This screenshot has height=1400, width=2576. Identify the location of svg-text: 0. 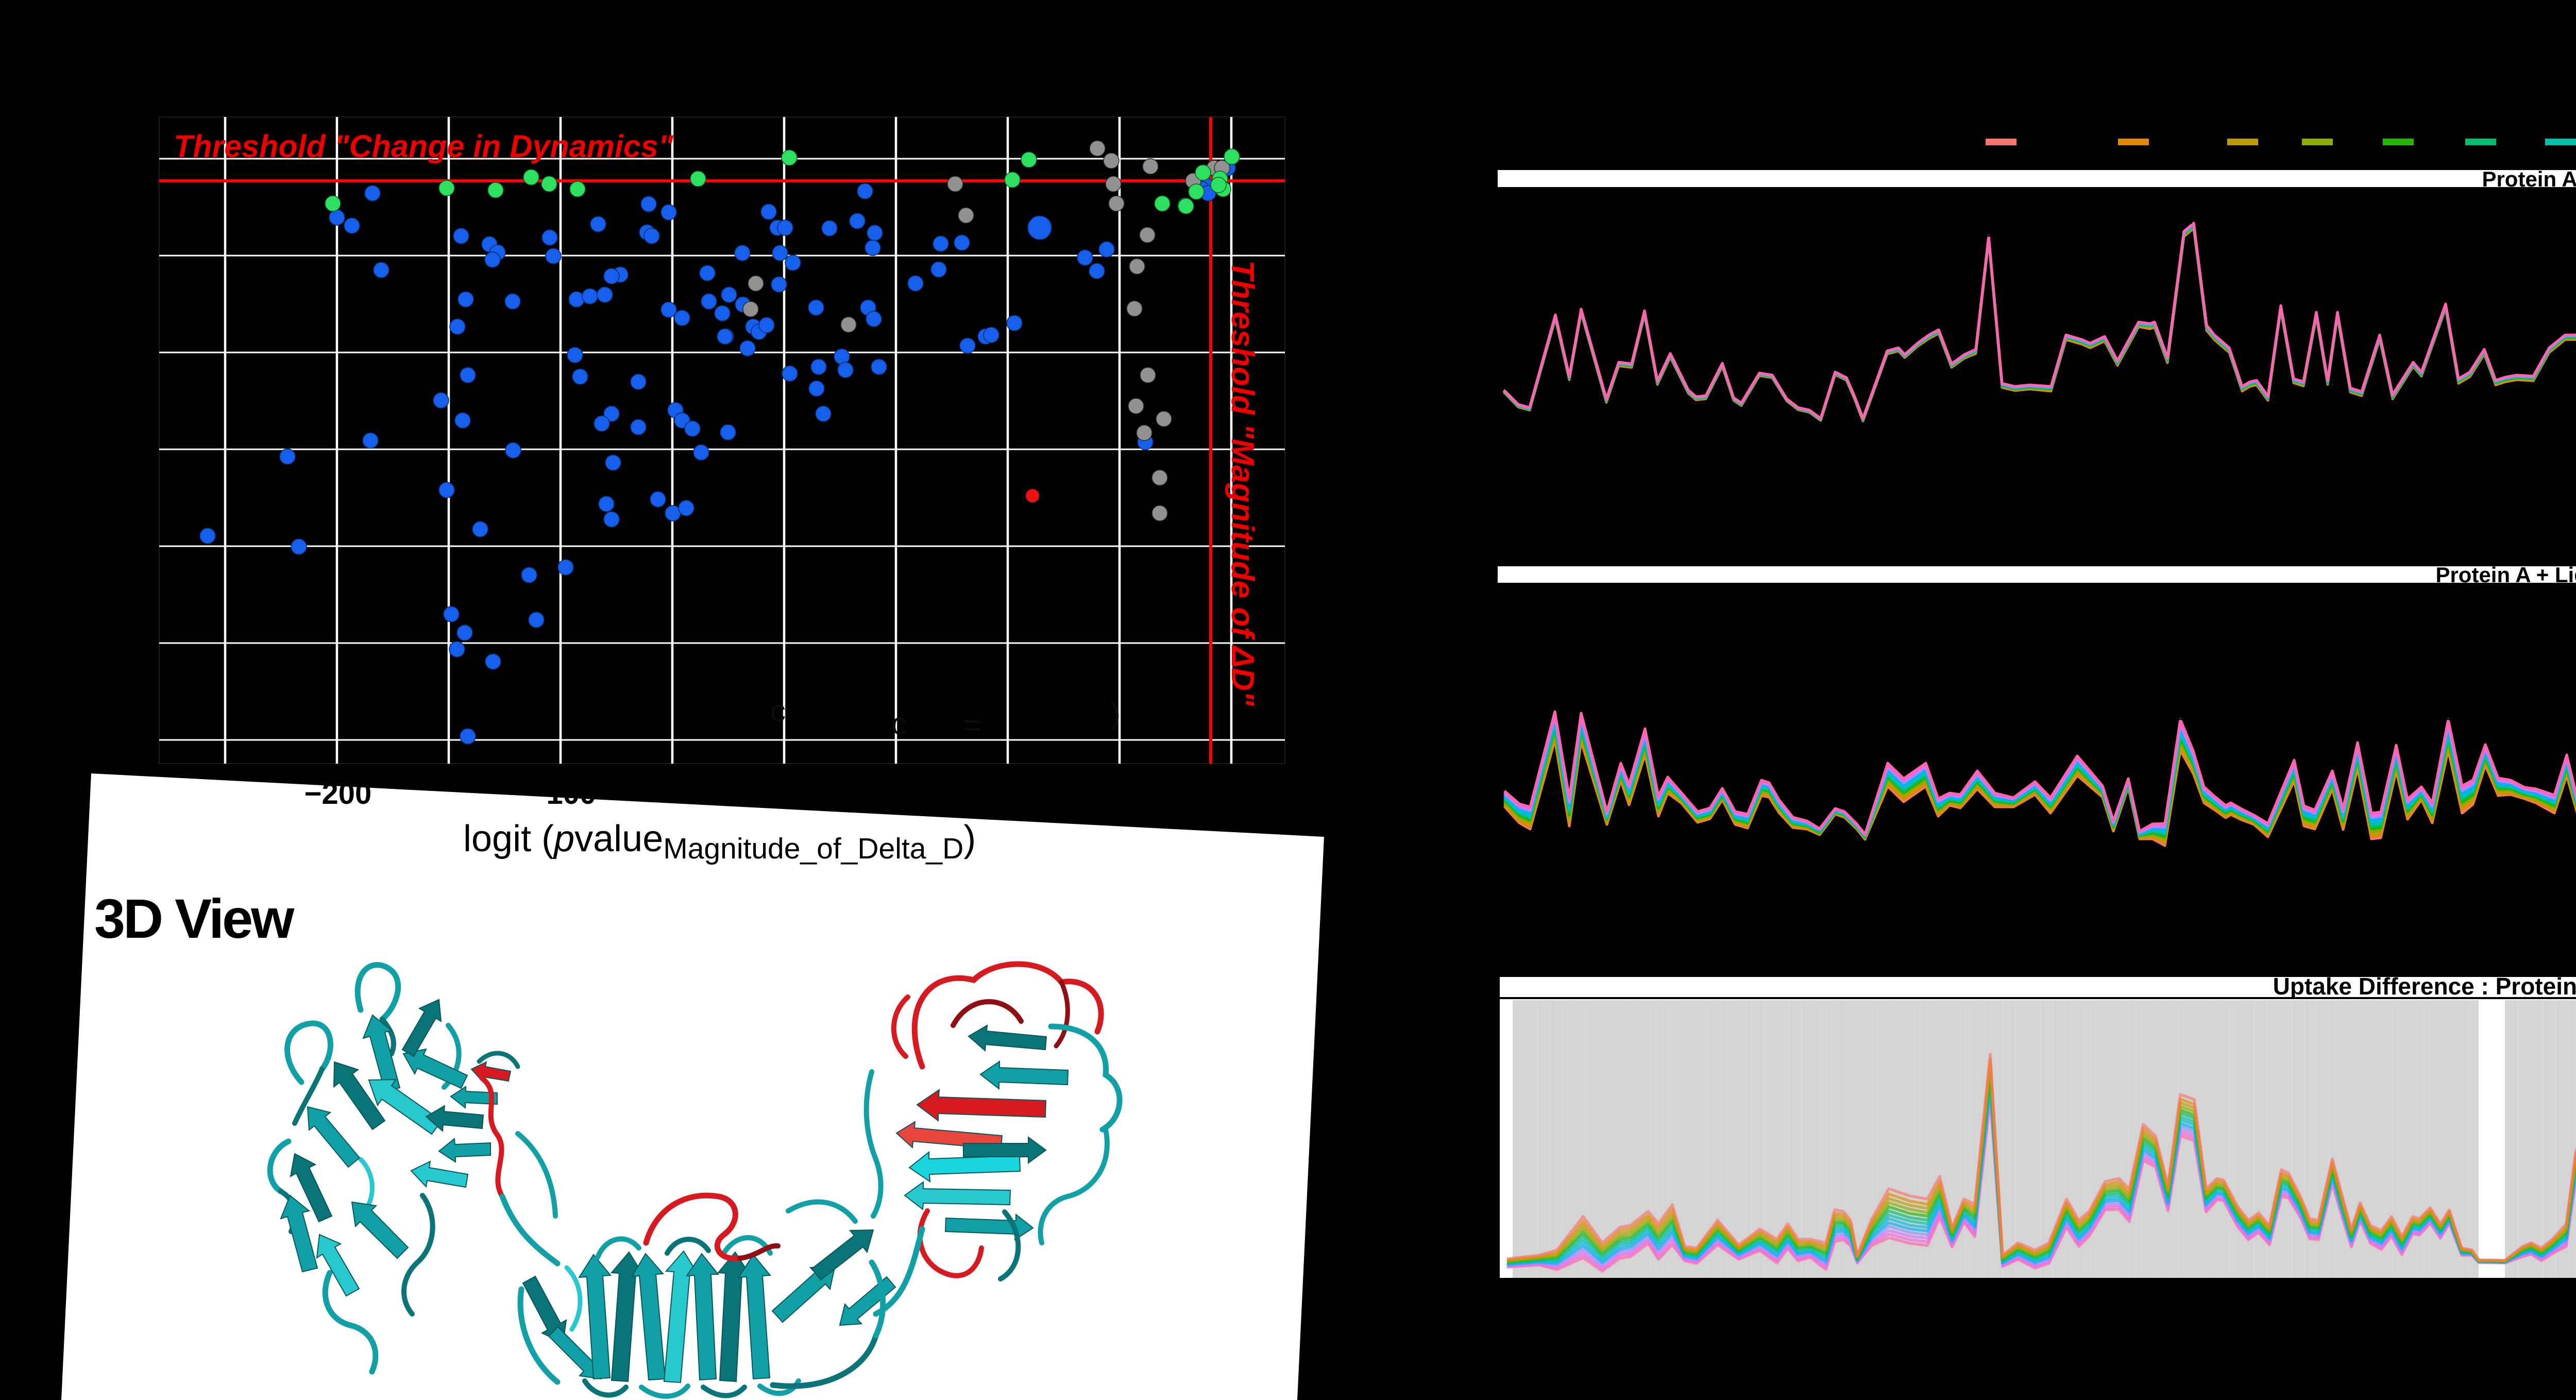
(786, 794).